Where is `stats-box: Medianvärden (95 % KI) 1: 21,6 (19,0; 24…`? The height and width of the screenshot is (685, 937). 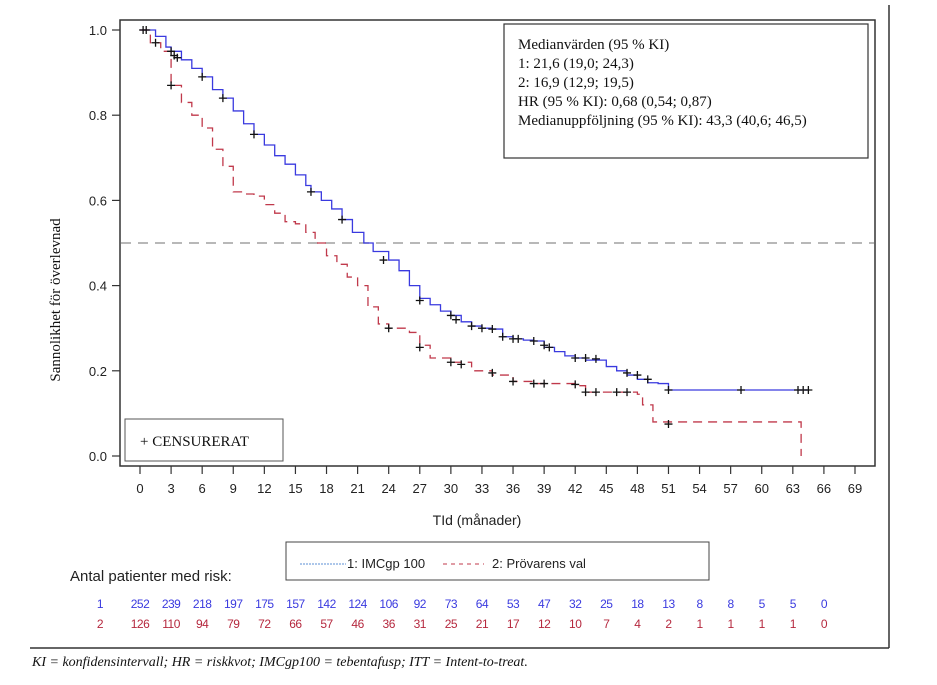 stats-box: Medianvärden (95 % KI) 1: 21,6 (19,0; 24… is located at coordinates (686, 91).